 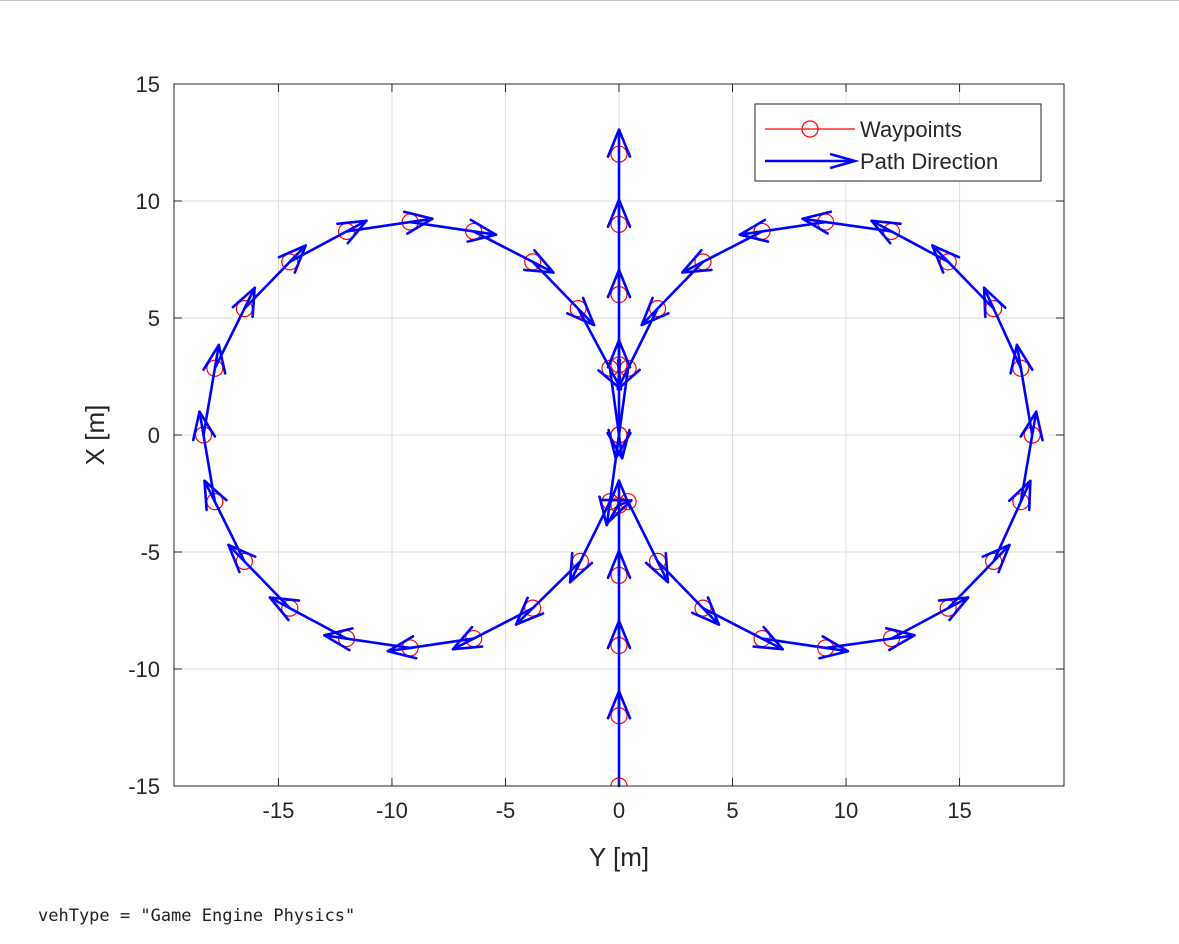 I want to click on legend-box, so click(x=898, y=142).